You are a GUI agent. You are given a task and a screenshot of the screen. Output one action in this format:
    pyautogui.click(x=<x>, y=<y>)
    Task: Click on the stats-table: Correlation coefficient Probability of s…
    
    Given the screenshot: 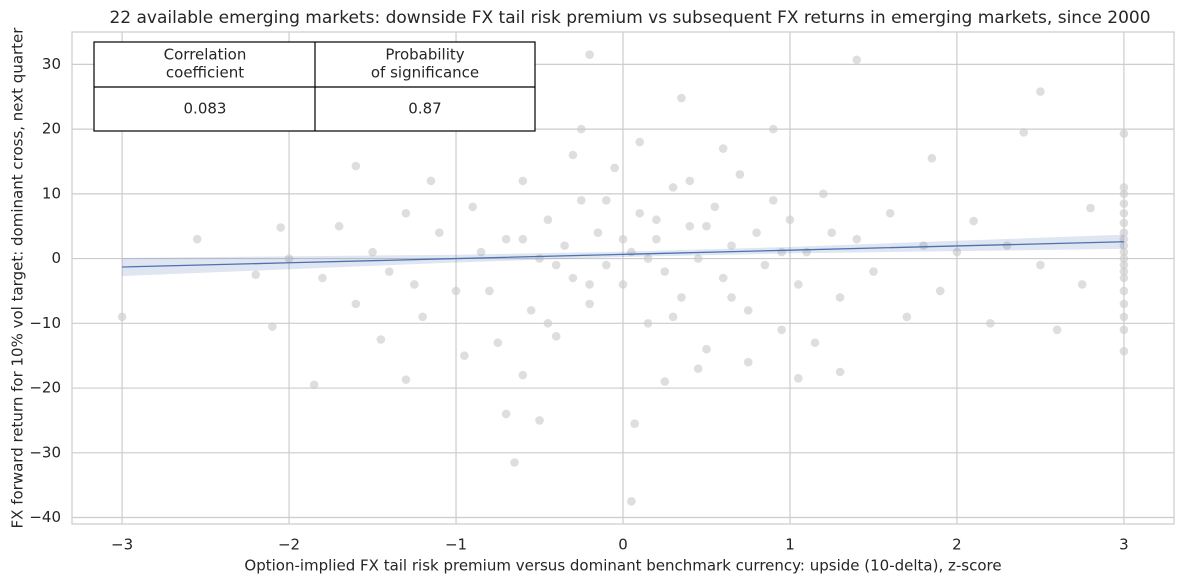 What is the action you would take?
    pyautogui.click(x=314, y=86)
    